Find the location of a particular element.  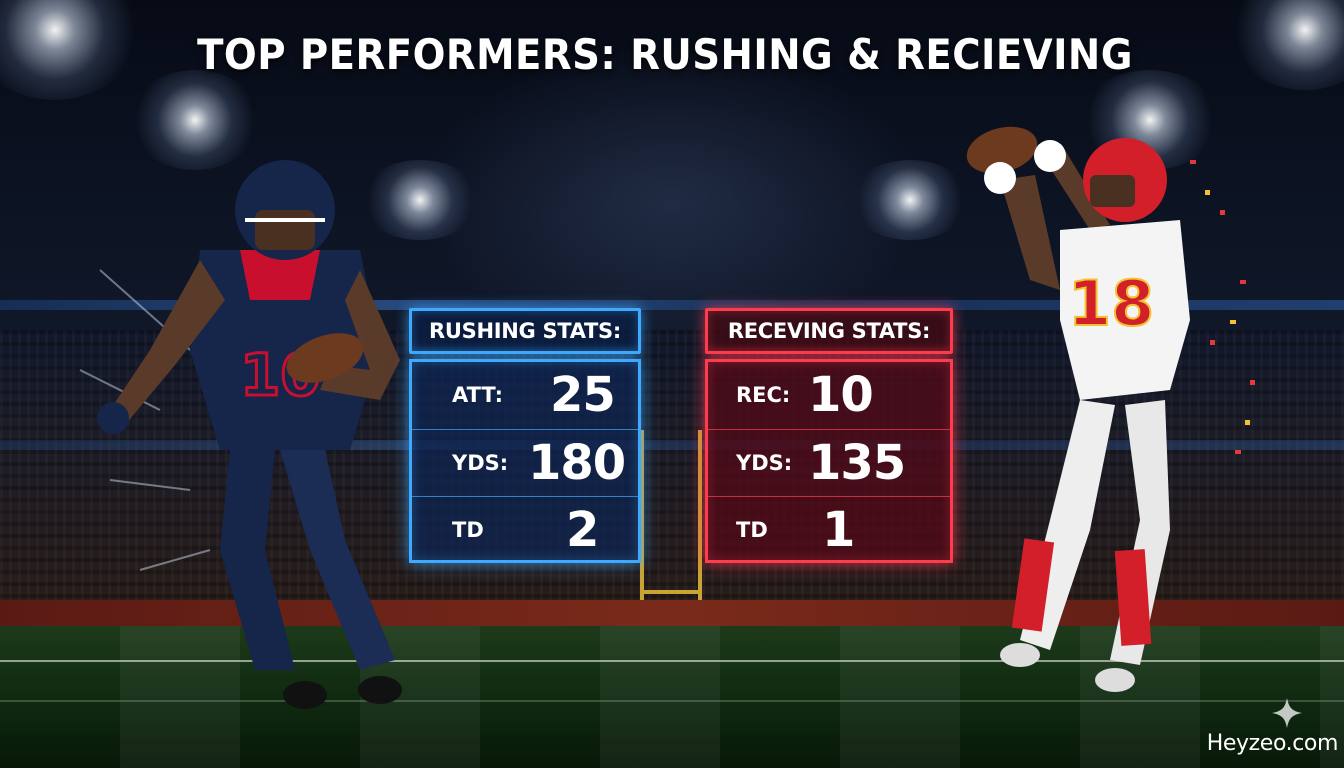

receiving-stat-row-yds: YDS: 135 is located at coordinates (829, 462).